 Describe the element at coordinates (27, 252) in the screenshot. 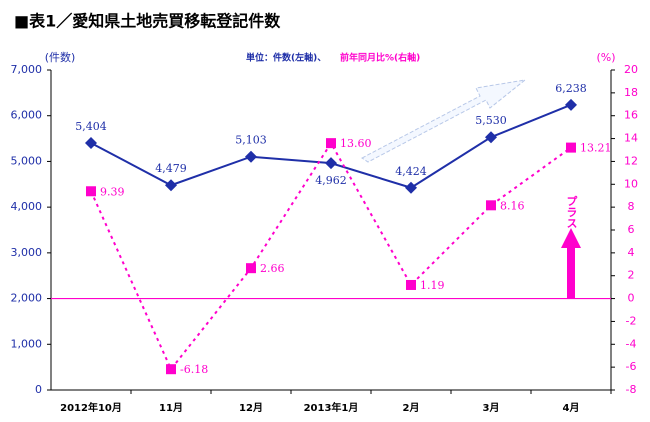

I see `y-tick-label: 3,000` at that location.